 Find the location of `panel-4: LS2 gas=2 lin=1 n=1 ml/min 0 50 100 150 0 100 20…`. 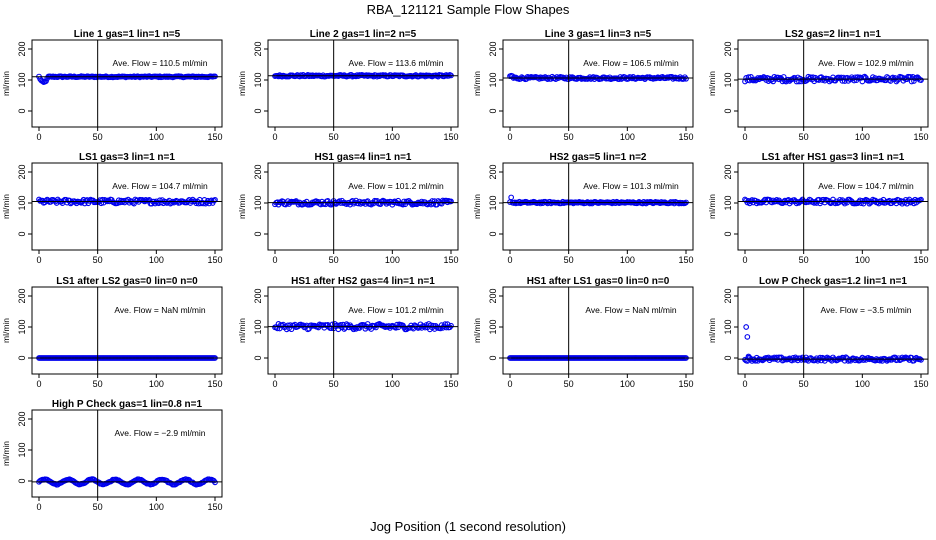

panel-4: LS2 gas=2 lin=1 n=1 ml/min 0 50 100 150 0 100 20… is located at coordinates (818, 85).